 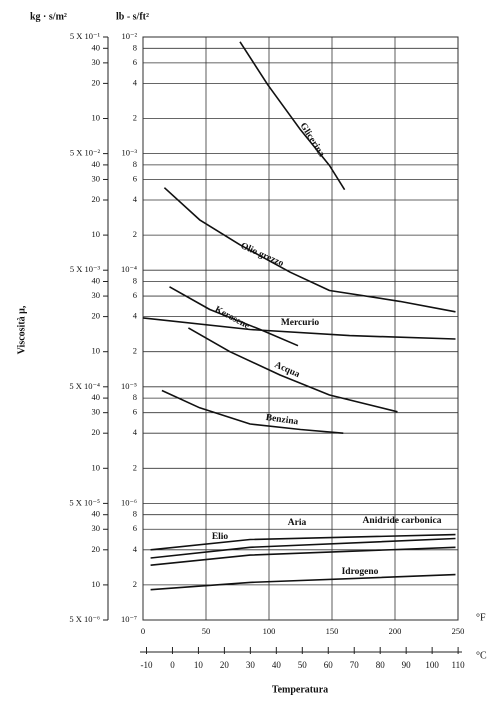 I want to click on x2-tick-label: 110, so click(x=459, y=665).